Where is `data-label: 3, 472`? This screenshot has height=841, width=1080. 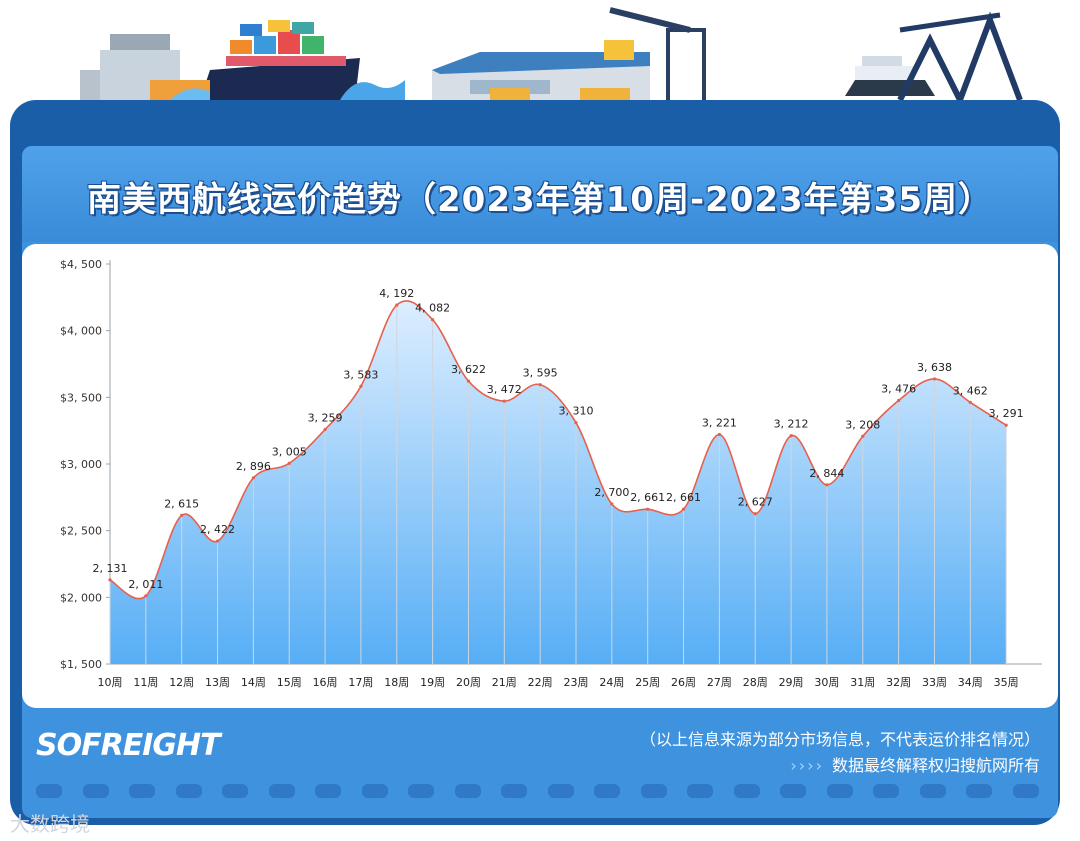 data-label: 3, 472 is located at coordinates (504, 389).